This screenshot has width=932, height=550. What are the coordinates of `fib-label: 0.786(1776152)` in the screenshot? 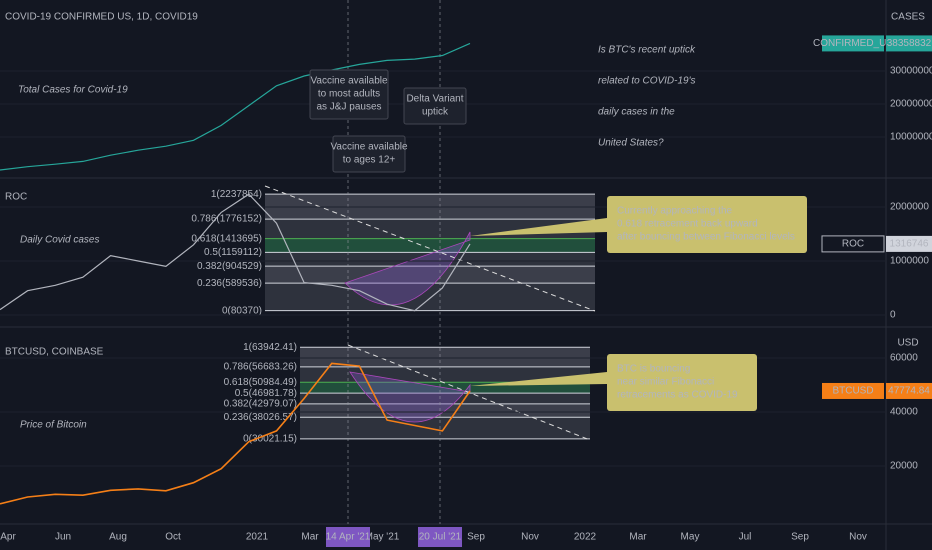 It's located at (226, 219).